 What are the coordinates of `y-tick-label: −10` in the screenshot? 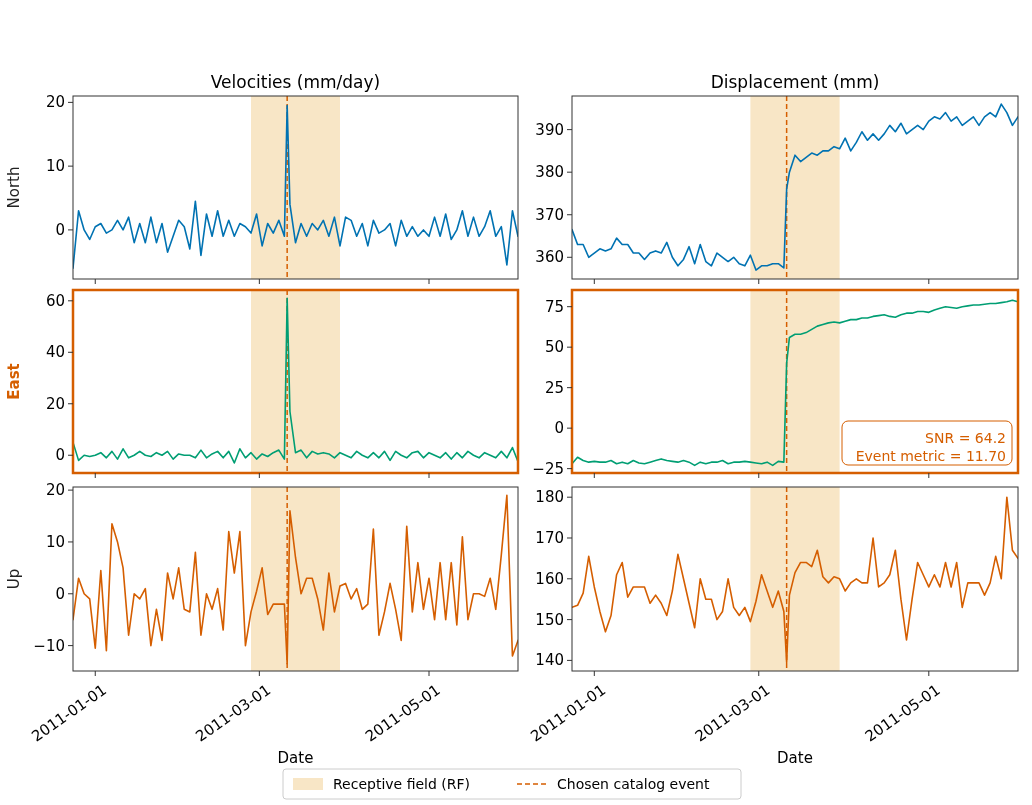 It's located at (49, 645).